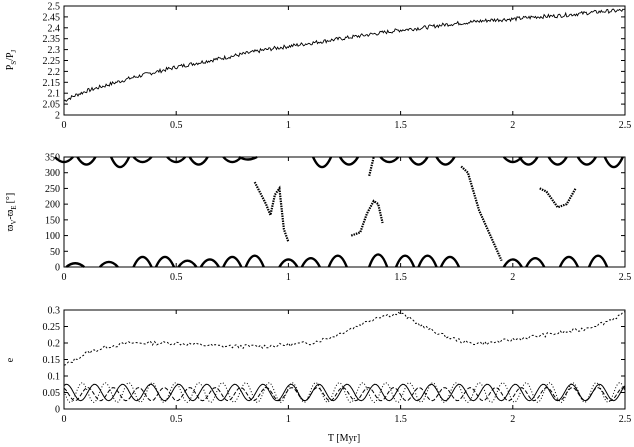  Describe the element at coordinates (10, 359) in the screenshot. I see `y-axis-label: e` at that location.